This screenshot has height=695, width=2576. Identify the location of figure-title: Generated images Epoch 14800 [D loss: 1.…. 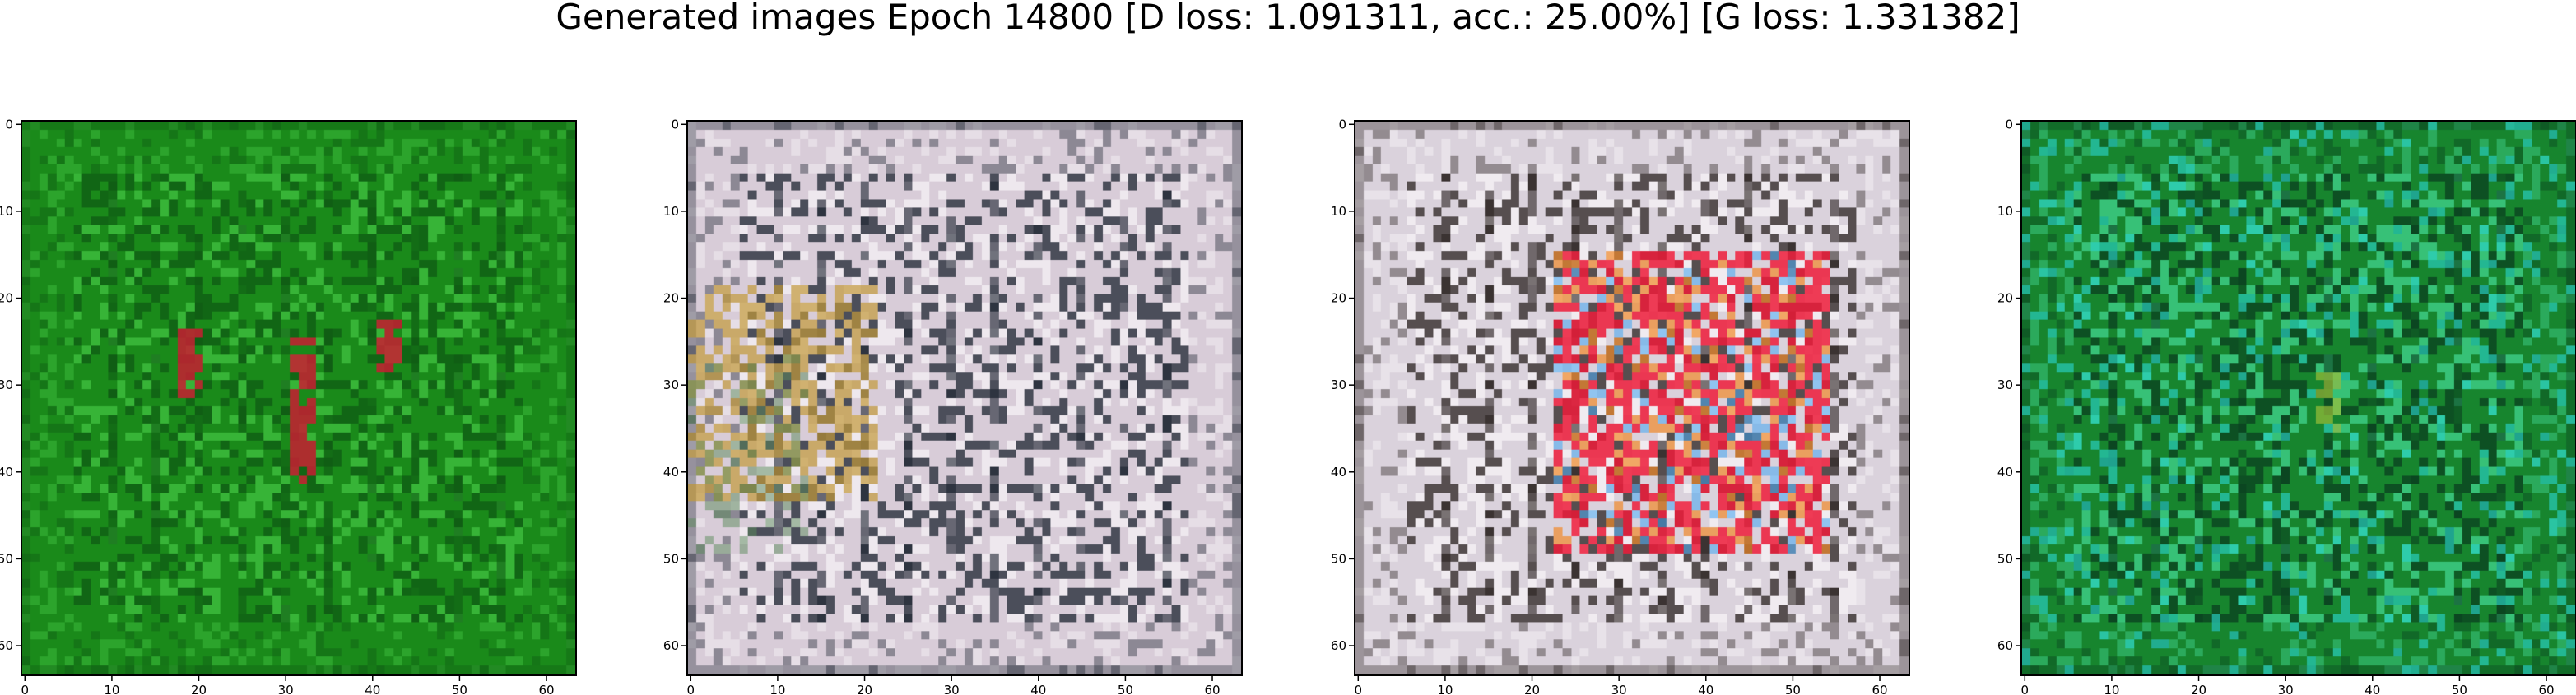
(1288, 18).